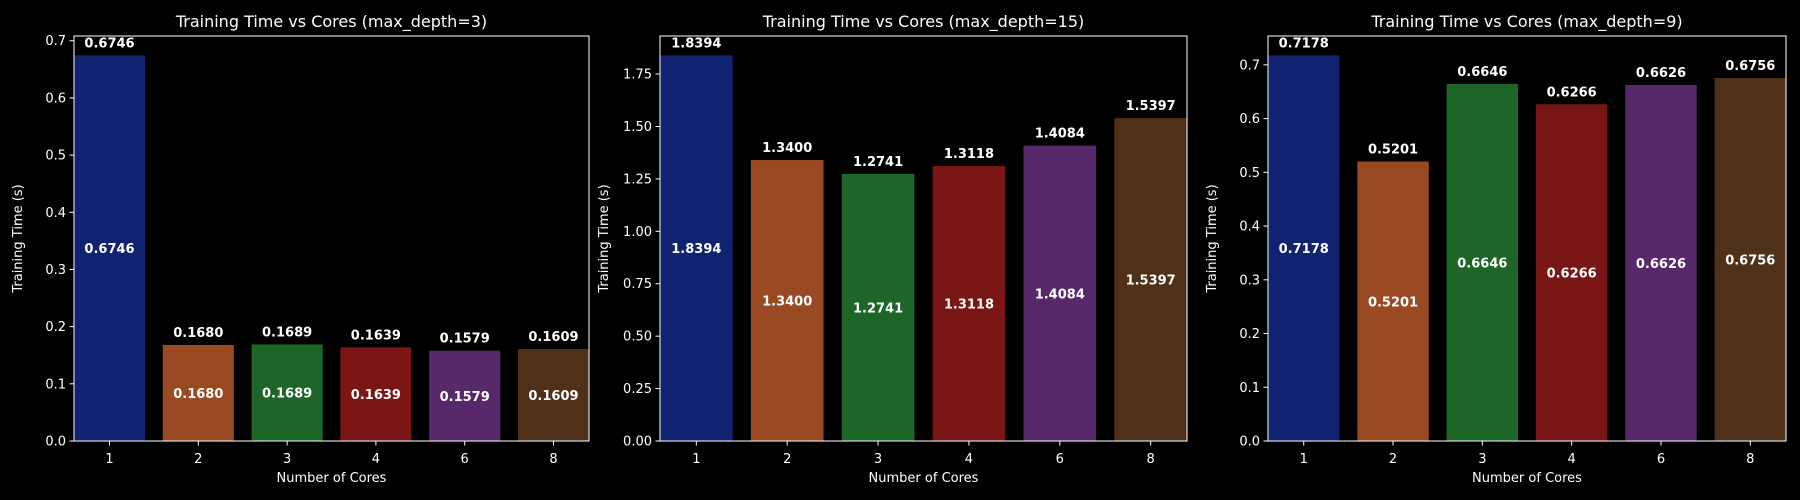 The image size is (1800, 500). What do you see at coordinates (376, 335) in the screenshot?
I see `data-label-top: 0.1639` at bounding box center [376, 335].